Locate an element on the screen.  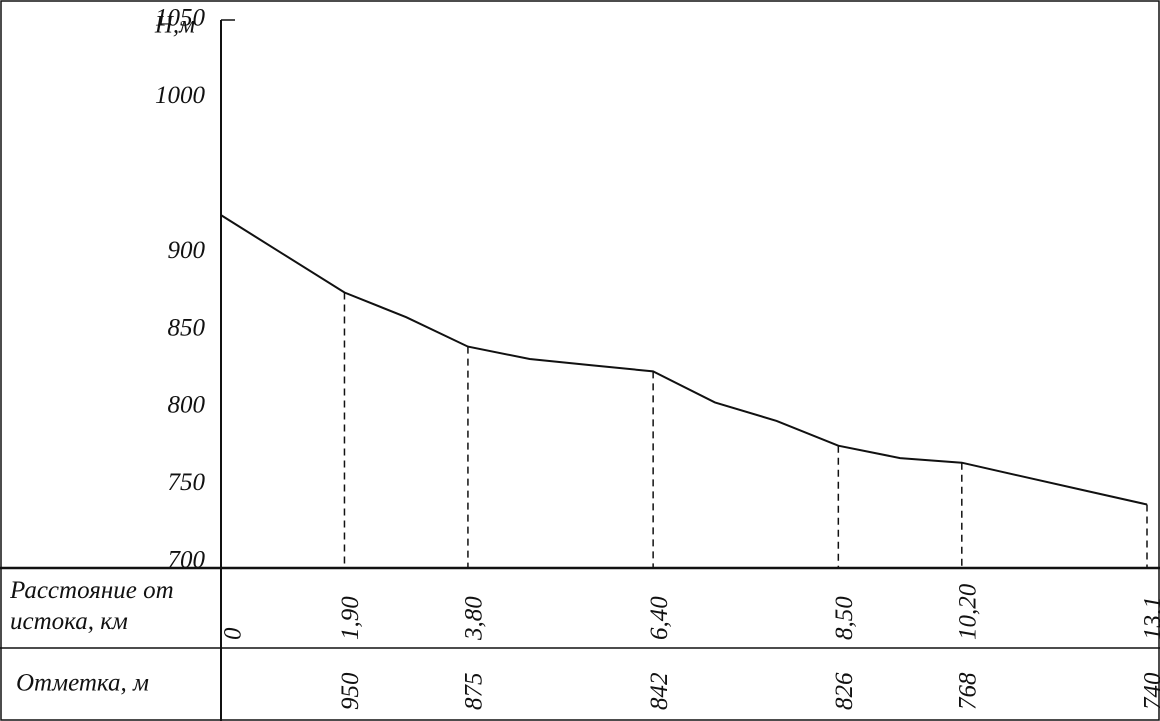
y-tick-label: 1050 is located at coordinates (180, 18).